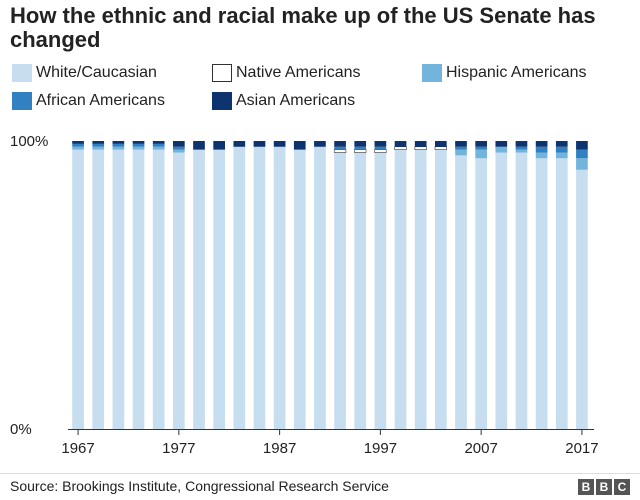  What do you see at coordinates (380, 448) in the screenshot?
I see `x-tick-label: 1997` at bounding box center [380, 448].